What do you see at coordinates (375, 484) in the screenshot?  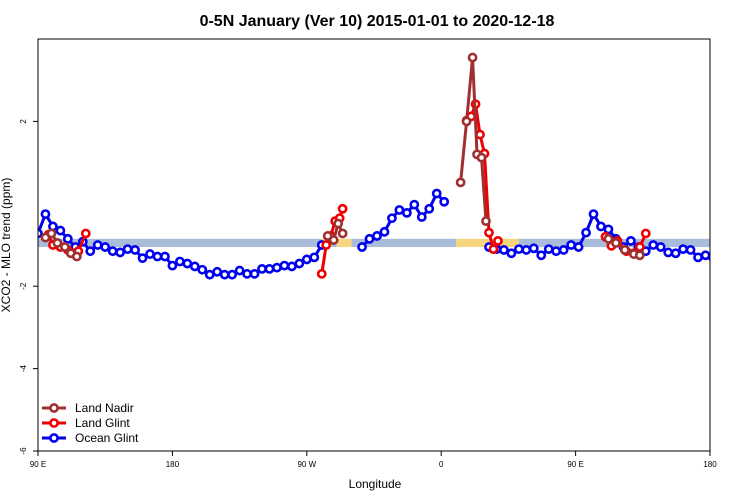 I see `x-axis-label: Longitude` at bounding box center [375, 484].